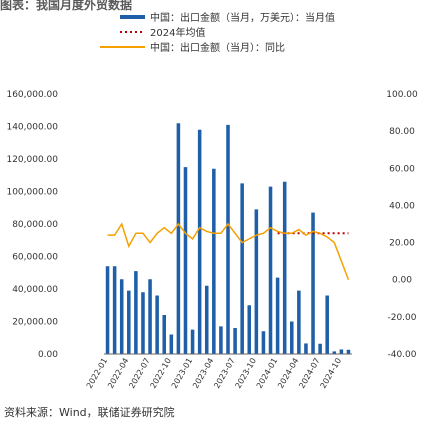 This screenshot has height=438, width=433. What do you see at coordinates (402, 95) in the screenshot?
I see `y-right-tick-label: 100.00` at bounding box center [402, 95].